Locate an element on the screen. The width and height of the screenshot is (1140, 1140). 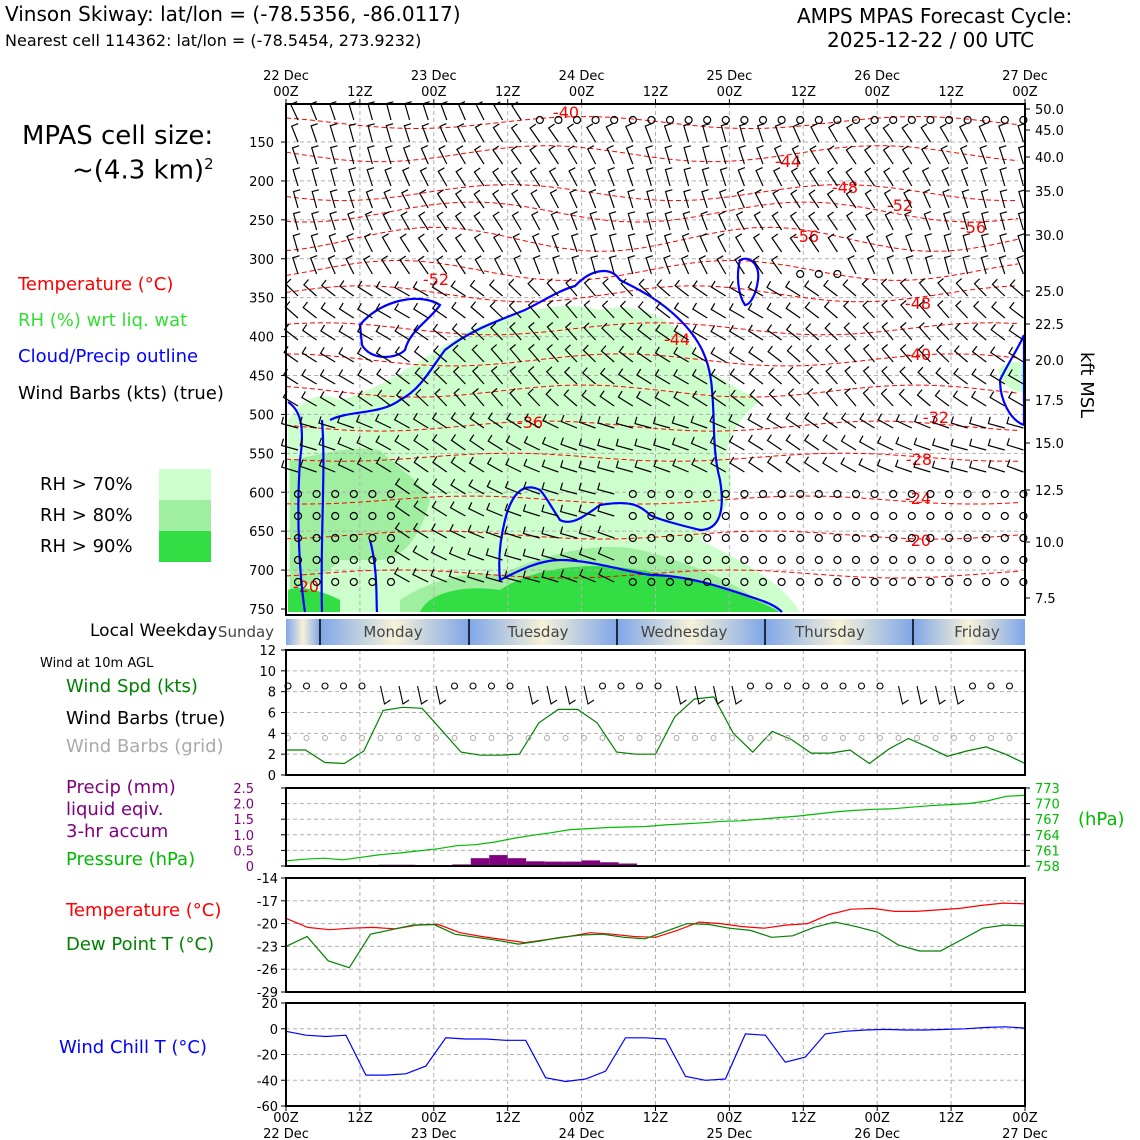
height-tick-label: 22.5 is located at coordinates (1049, 325).